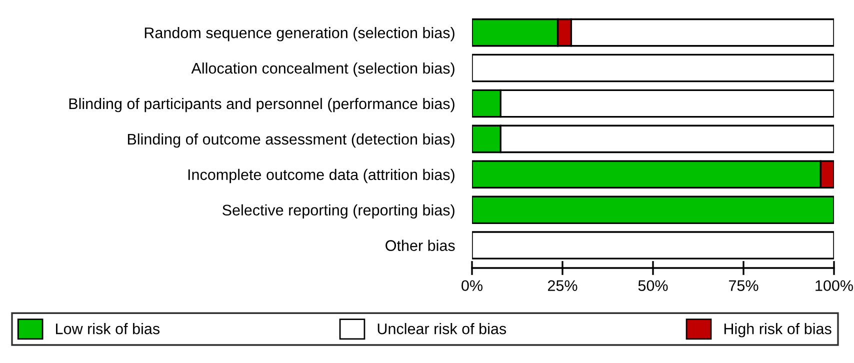 The width and height of the screenshot is (854, 363). I want to click on legend-label: High risk of bias, so click(778, 330).